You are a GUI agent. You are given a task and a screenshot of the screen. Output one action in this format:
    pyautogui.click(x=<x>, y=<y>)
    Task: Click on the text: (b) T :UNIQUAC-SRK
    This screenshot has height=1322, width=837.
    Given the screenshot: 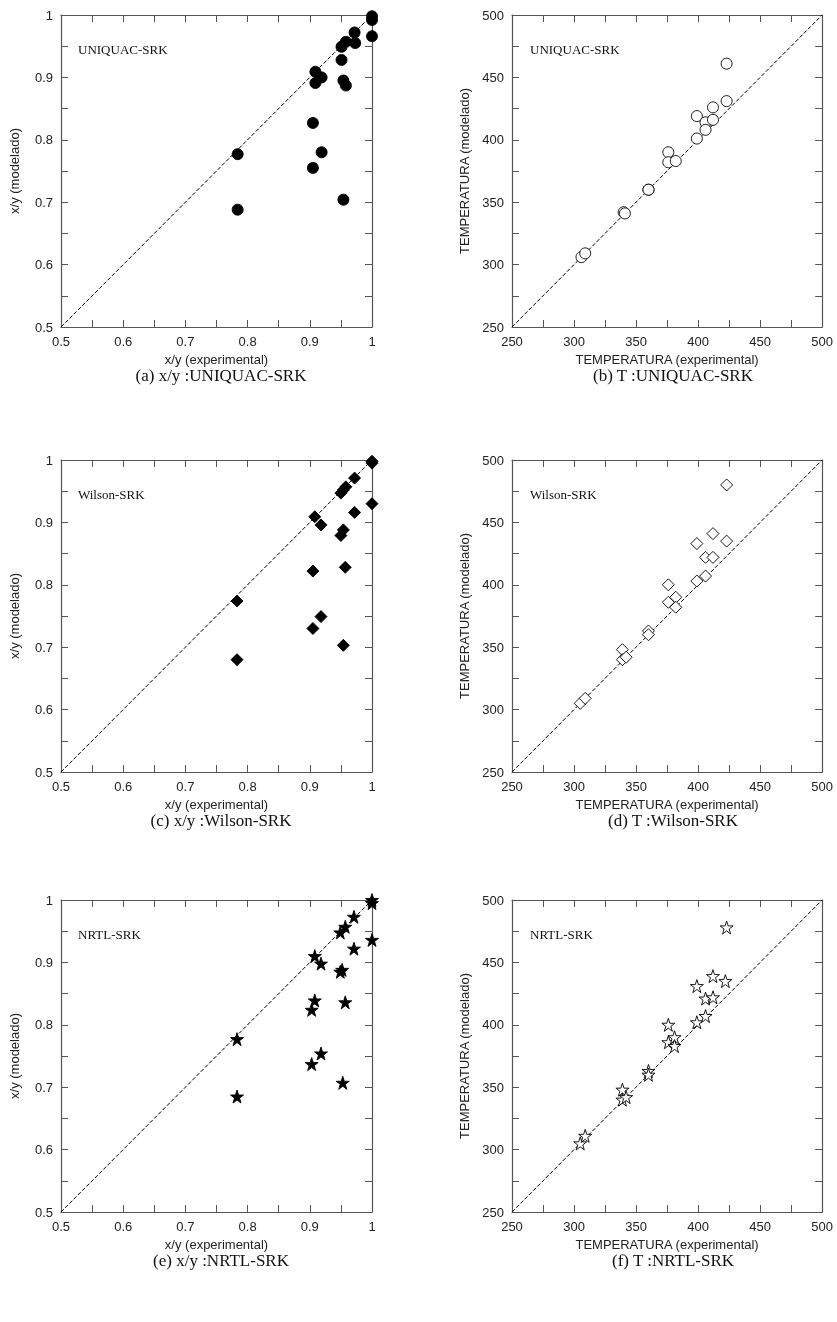 What is the action you would take?
    pyautogui.click(x=673, y=375)
    